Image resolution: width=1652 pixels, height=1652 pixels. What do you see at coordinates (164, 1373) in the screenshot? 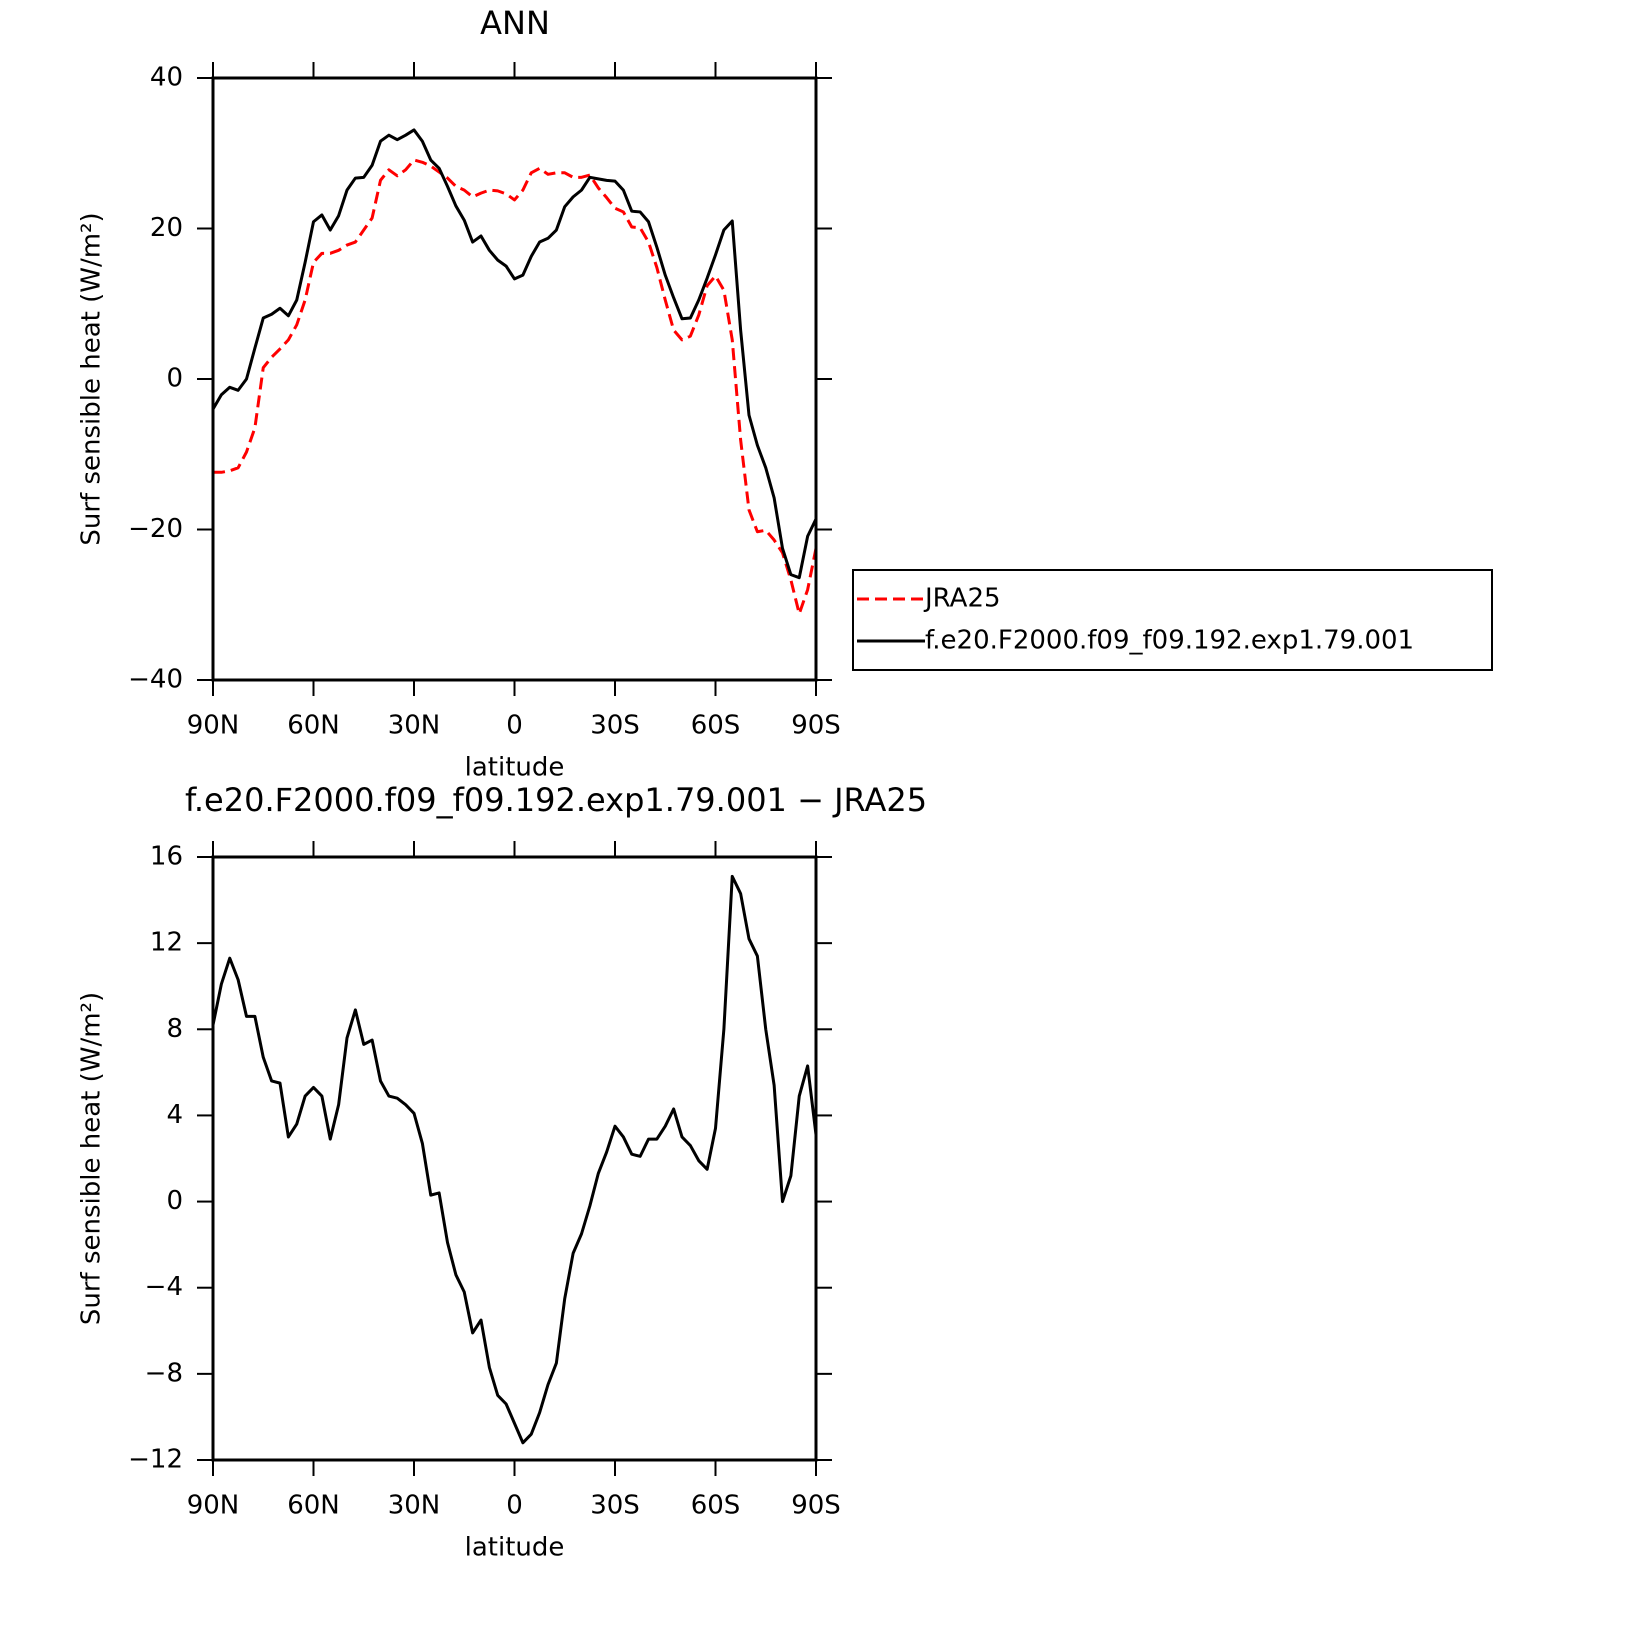
I see `y-tick-label: −8` at bounding box center [164, 1373].